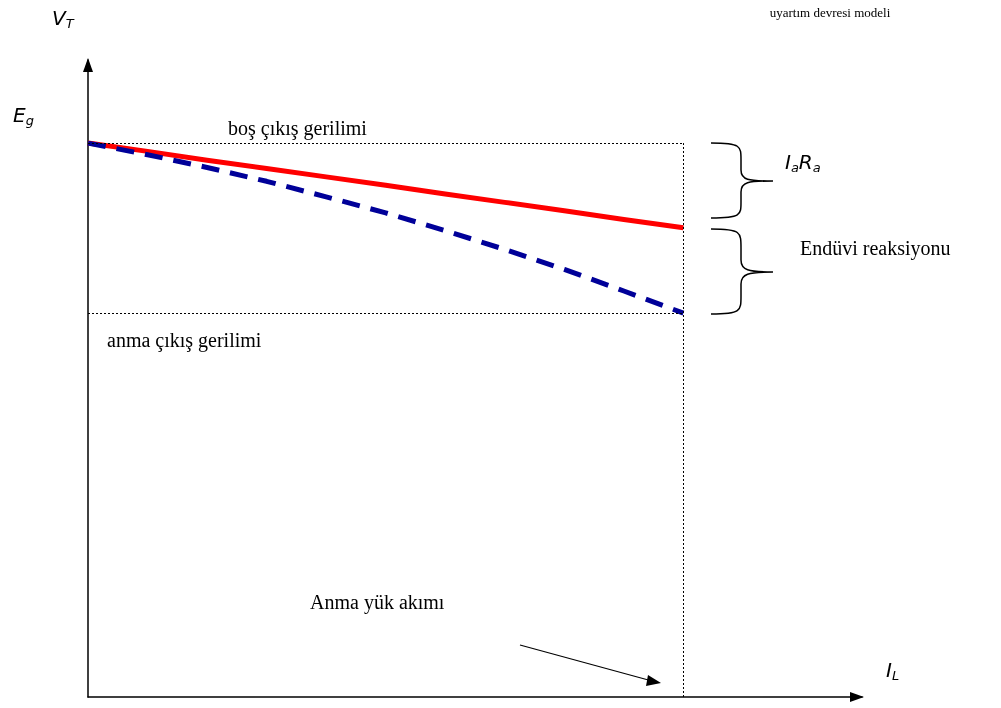  Describe the element at coordinates (803, 162) in the screenshot. I see `annotation: IaRa` at that location.